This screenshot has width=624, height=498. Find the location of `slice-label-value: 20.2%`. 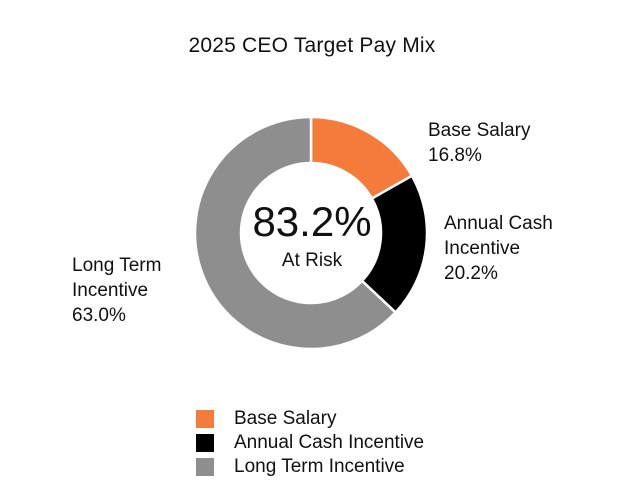

slice-label-value: 20.2% is located at coordinates (471, 273).